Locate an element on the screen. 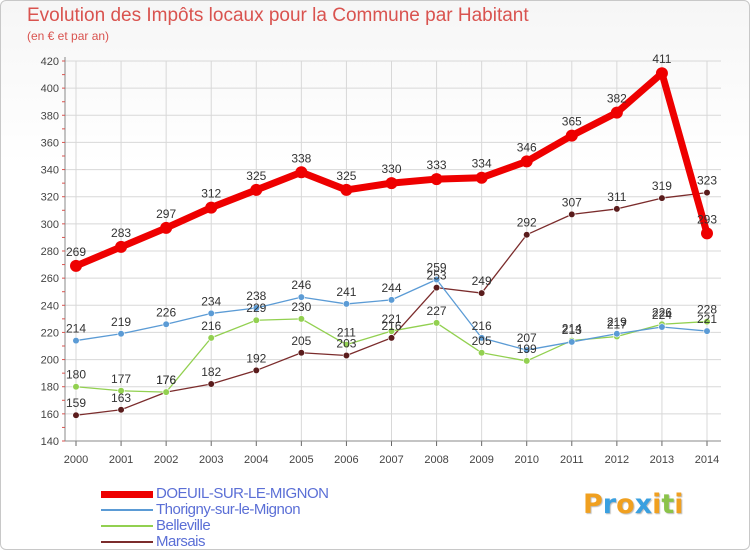  data-label-belleville: 177 is located at coordinates (121, 379).